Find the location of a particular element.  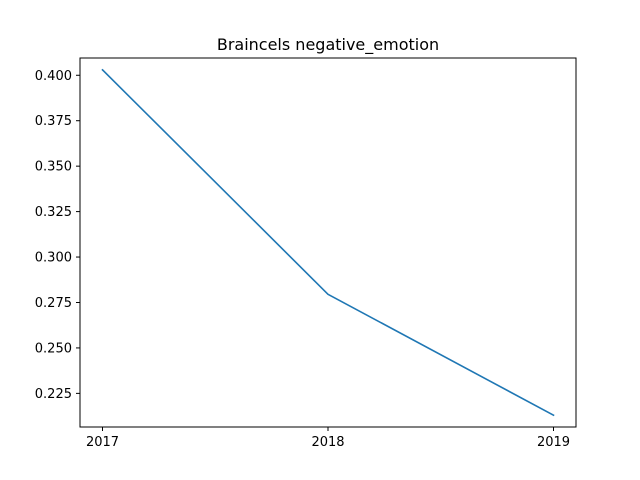

x-axis: 2017 2018 2019 is located at coordinates (328, 438).